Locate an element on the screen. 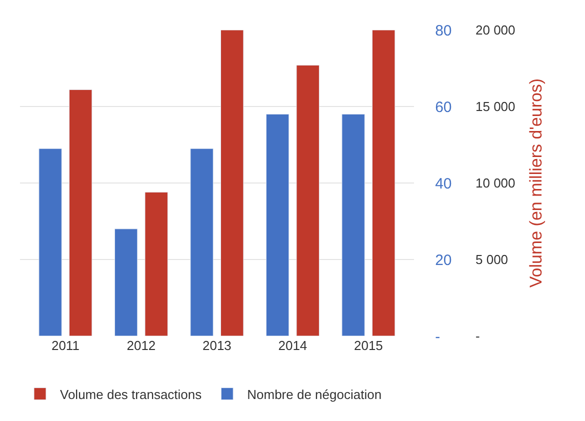 The height and width of the screenshot is (421, 585). y2-tick-label: - is located at coordinates (478, 336).